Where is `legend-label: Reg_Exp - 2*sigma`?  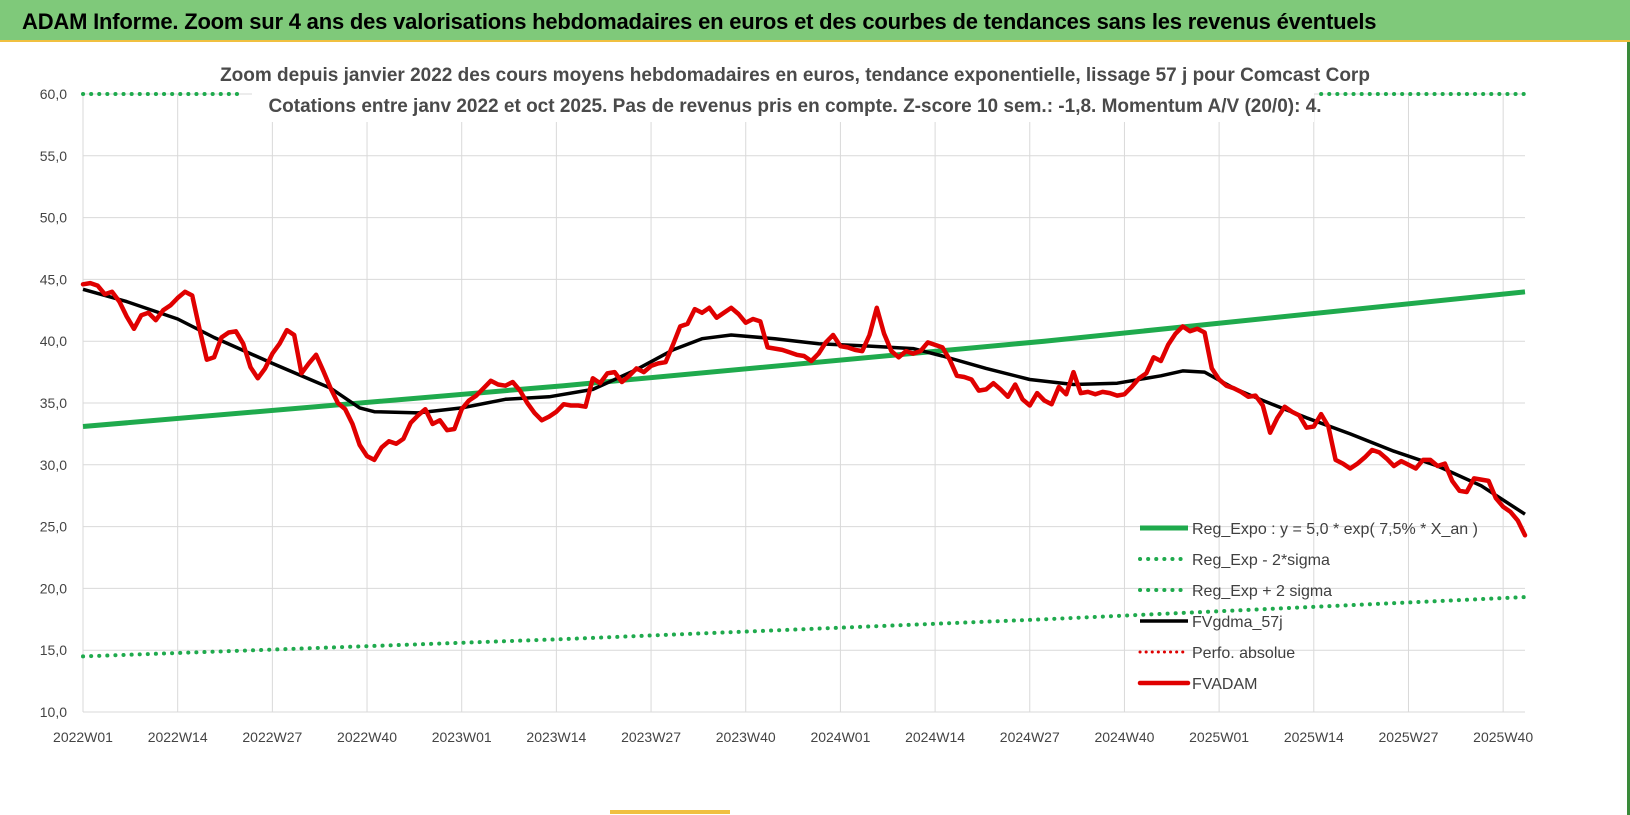 legend-label: Reg_Exp - 2*sigma is located at coordinates (1261, 560).